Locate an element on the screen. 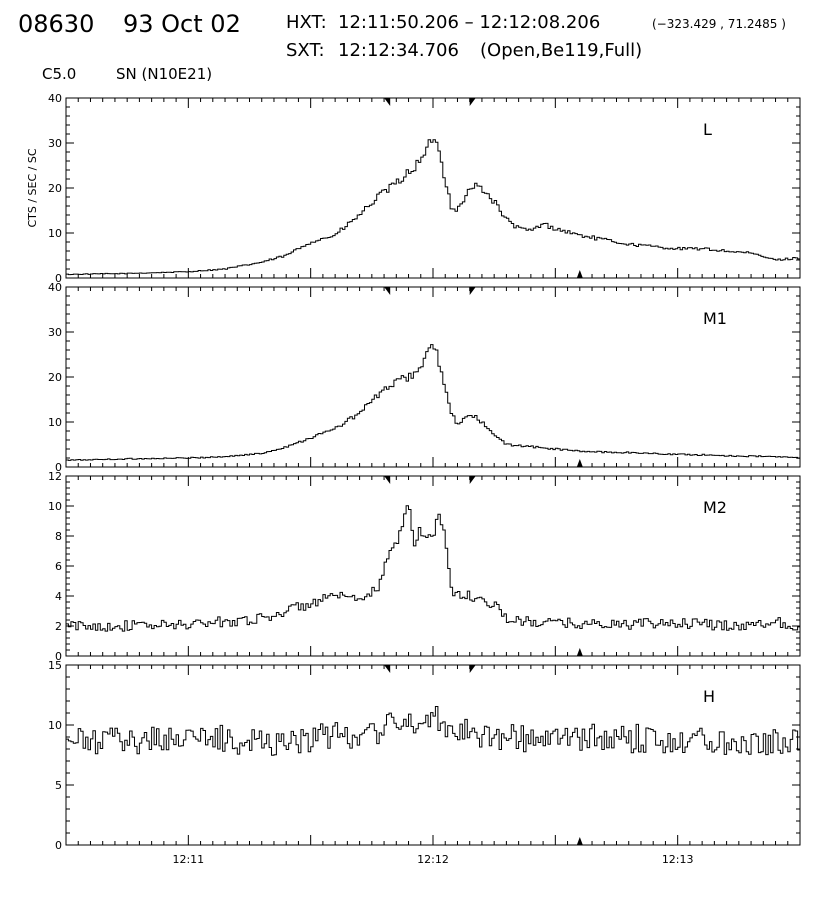 The width and height of the screenshot is (816, 900). panel-label-L: L is located at coordinates (707, 129).